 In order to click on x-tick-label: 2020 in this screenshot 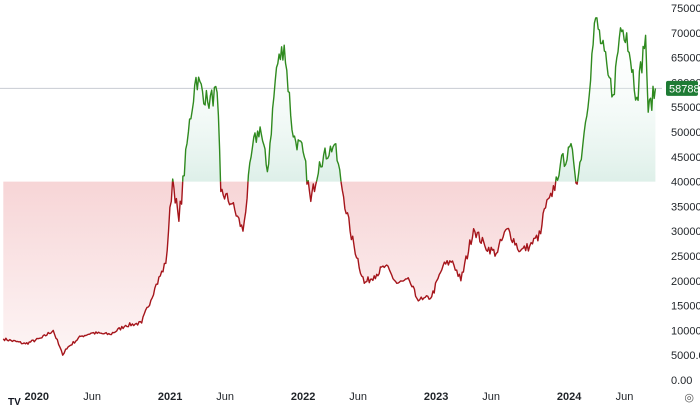, I will do `click(37, 397)`.